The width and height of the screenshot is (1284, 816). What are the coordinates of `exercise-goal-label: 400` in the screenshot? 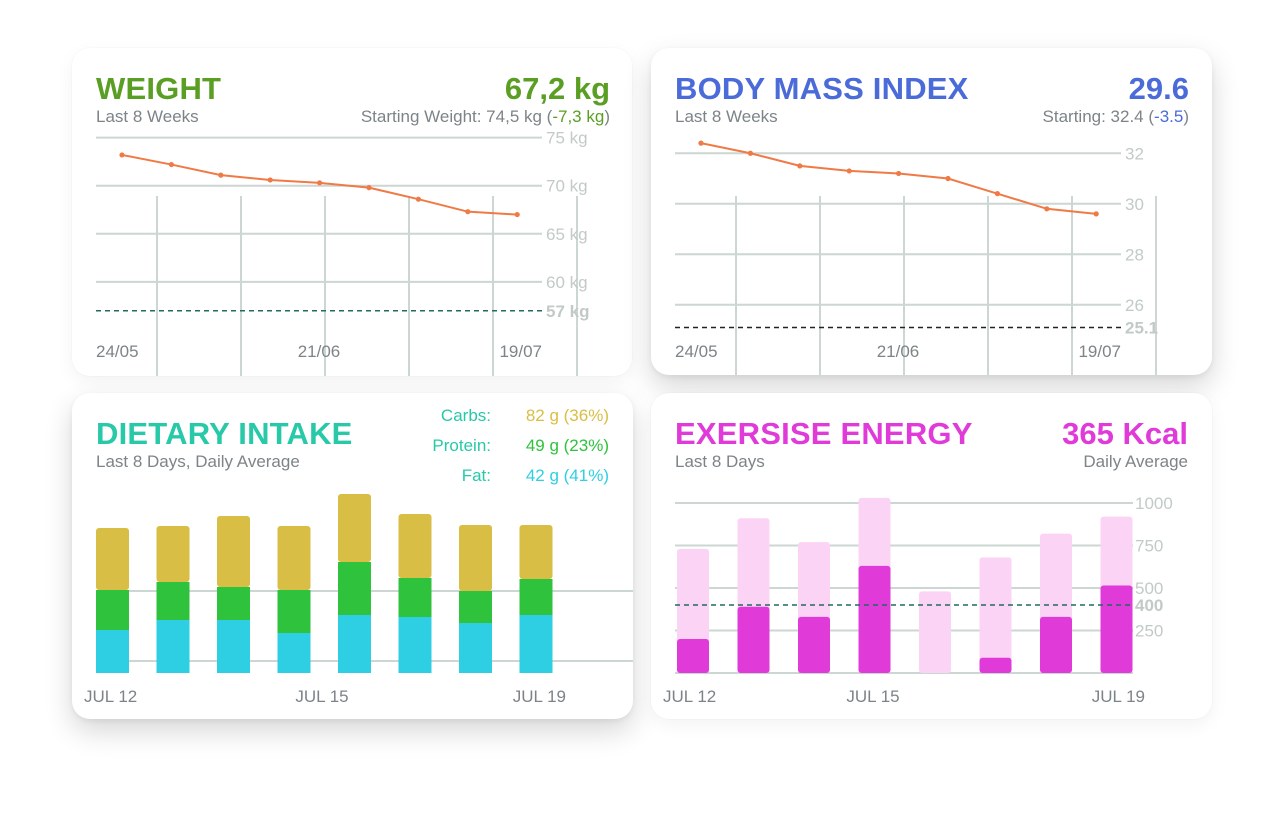 It's located at (1149, 605).